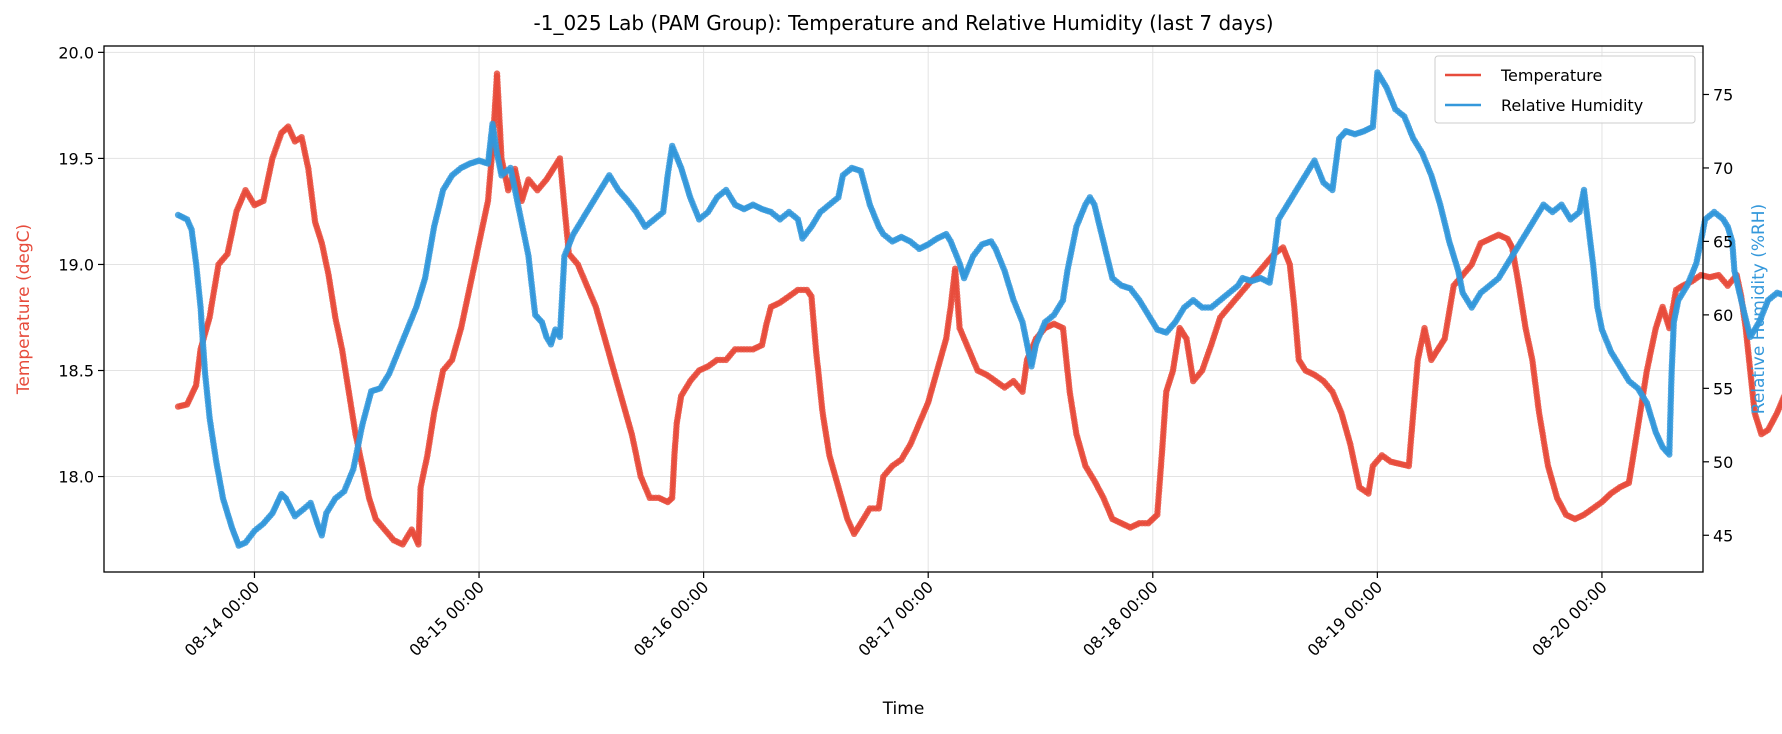 The height and width of the screenshot is (734, 1782). Describe the element at coordinates (1723, 388) in the screenshot. I see `y-right-tick-label: 55` at that location.